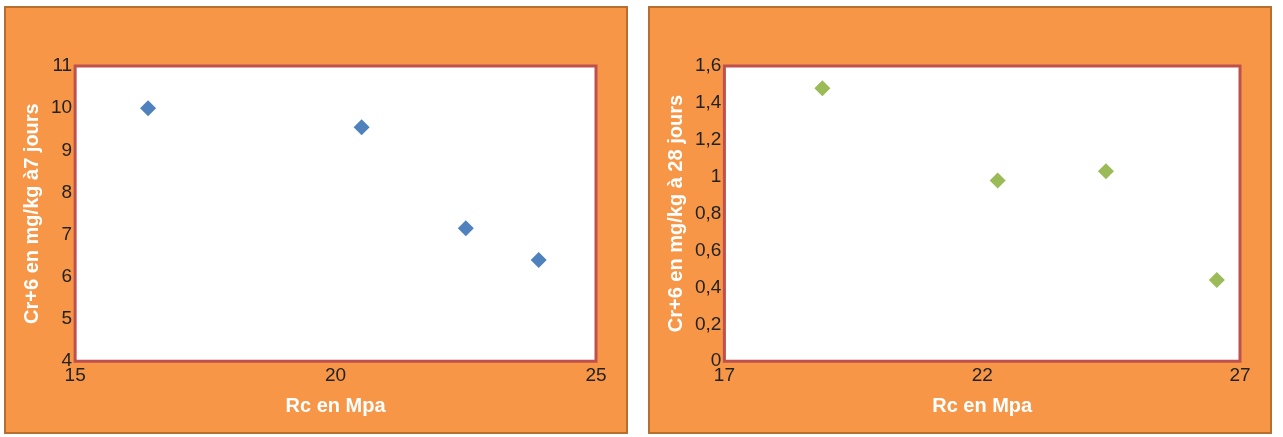 This screenshot has width=1283, height=437. What do you see at coordinates (982, 374) in the screenshot?
I see `x-tick-label: 22` at bounding box center [982, 374].